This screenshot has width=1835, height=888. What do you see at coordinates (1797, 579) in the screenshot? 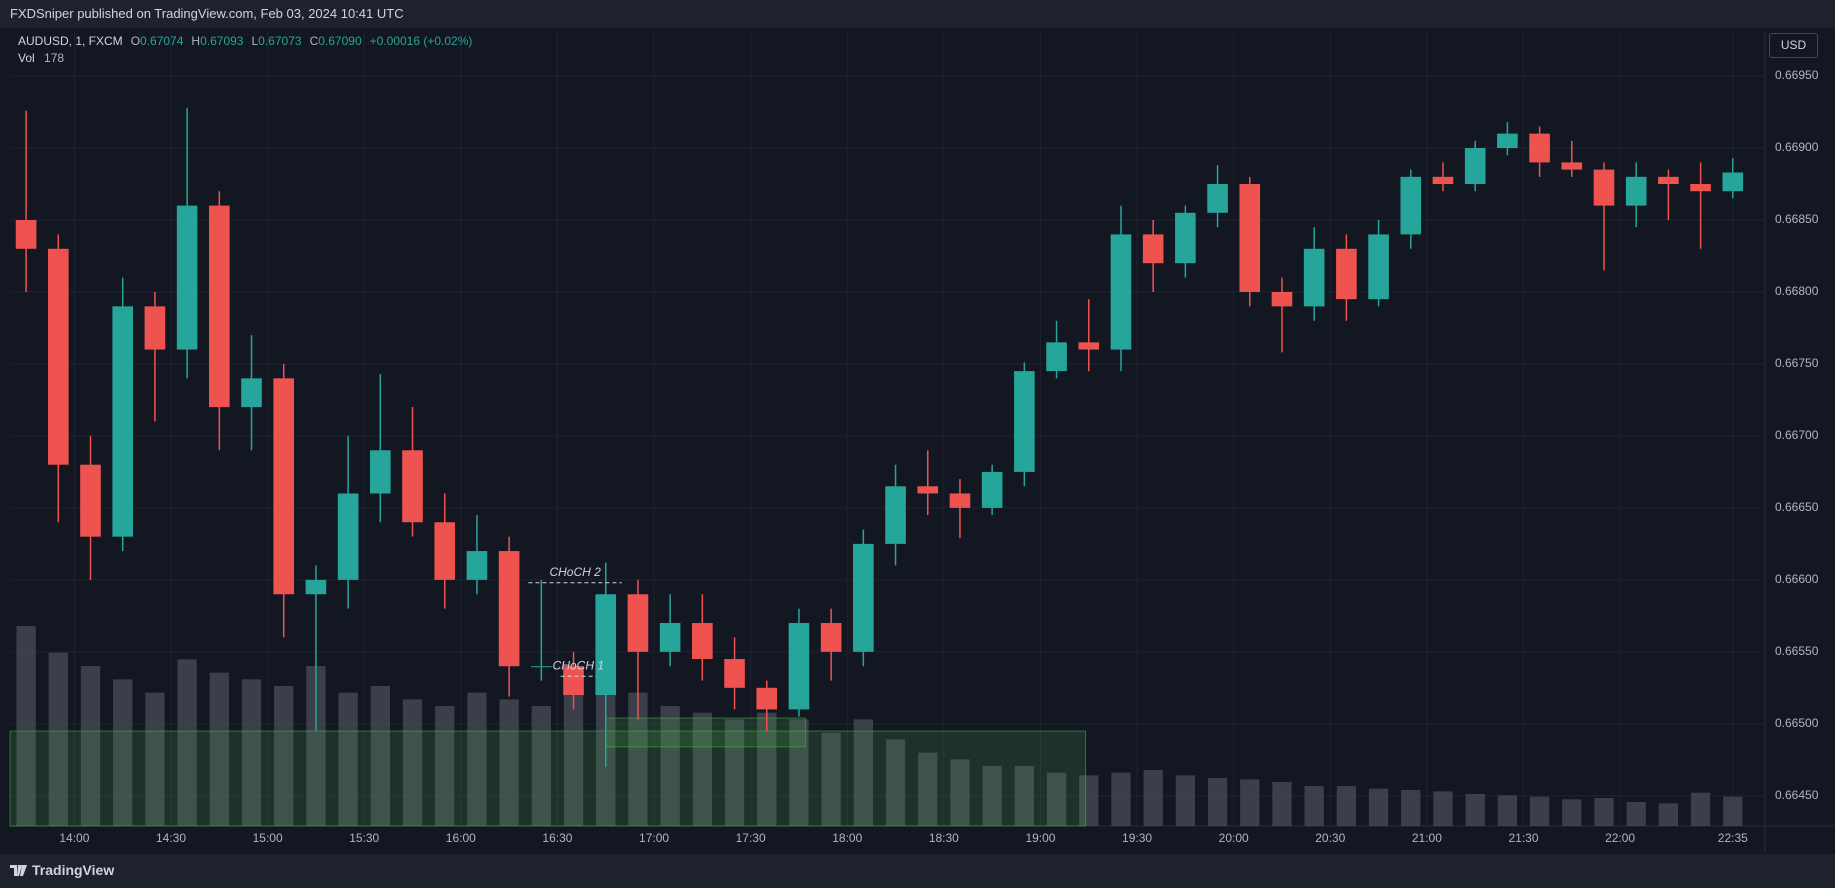
I see `y-tick-label: 0.66600` at bounding box center [1797, 579].